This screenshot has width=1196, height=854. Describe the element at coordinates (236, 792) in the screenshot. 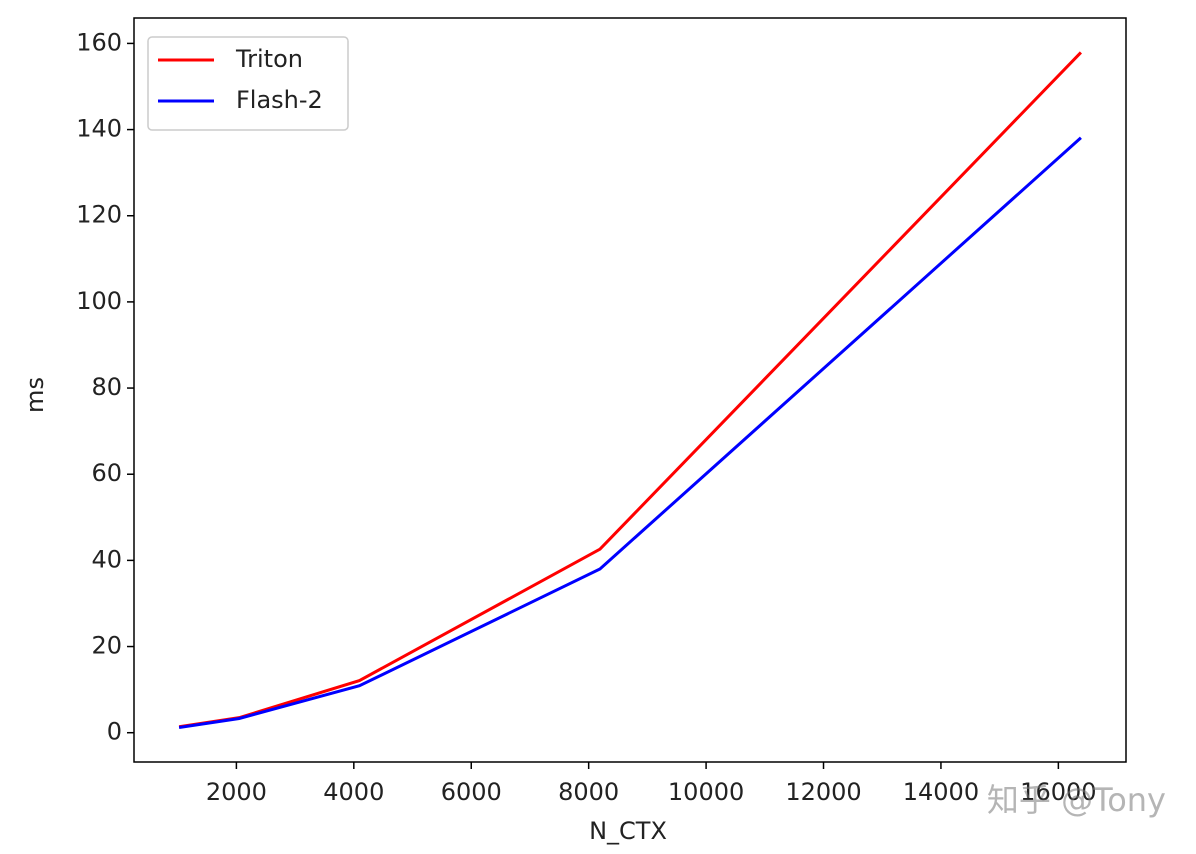

I see `x-tick-label: 2000` at that location.